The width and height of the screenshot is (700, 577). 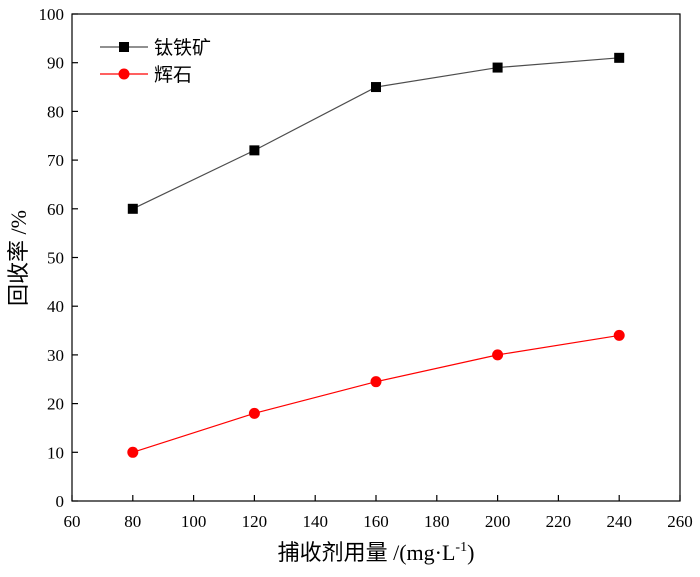 I want to click on legend-marker-square, so click(x=124, y=47).